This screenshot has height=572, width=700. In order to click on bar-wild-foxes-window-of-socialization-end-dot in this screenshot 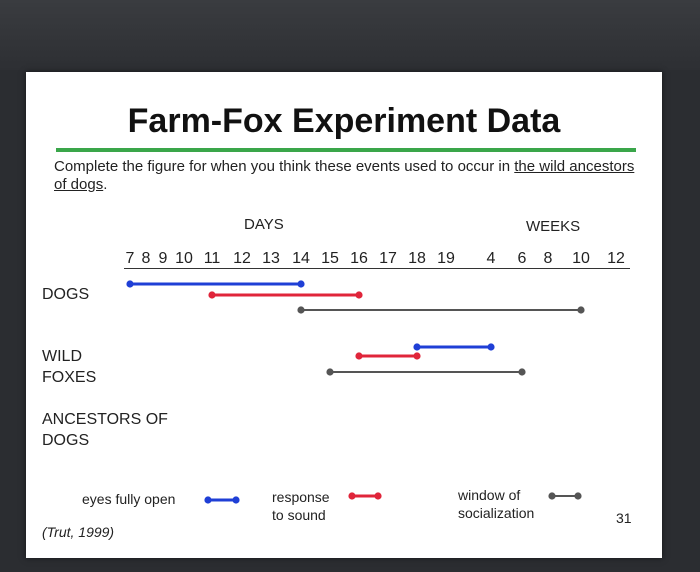, I will do `click(522, 372)`.